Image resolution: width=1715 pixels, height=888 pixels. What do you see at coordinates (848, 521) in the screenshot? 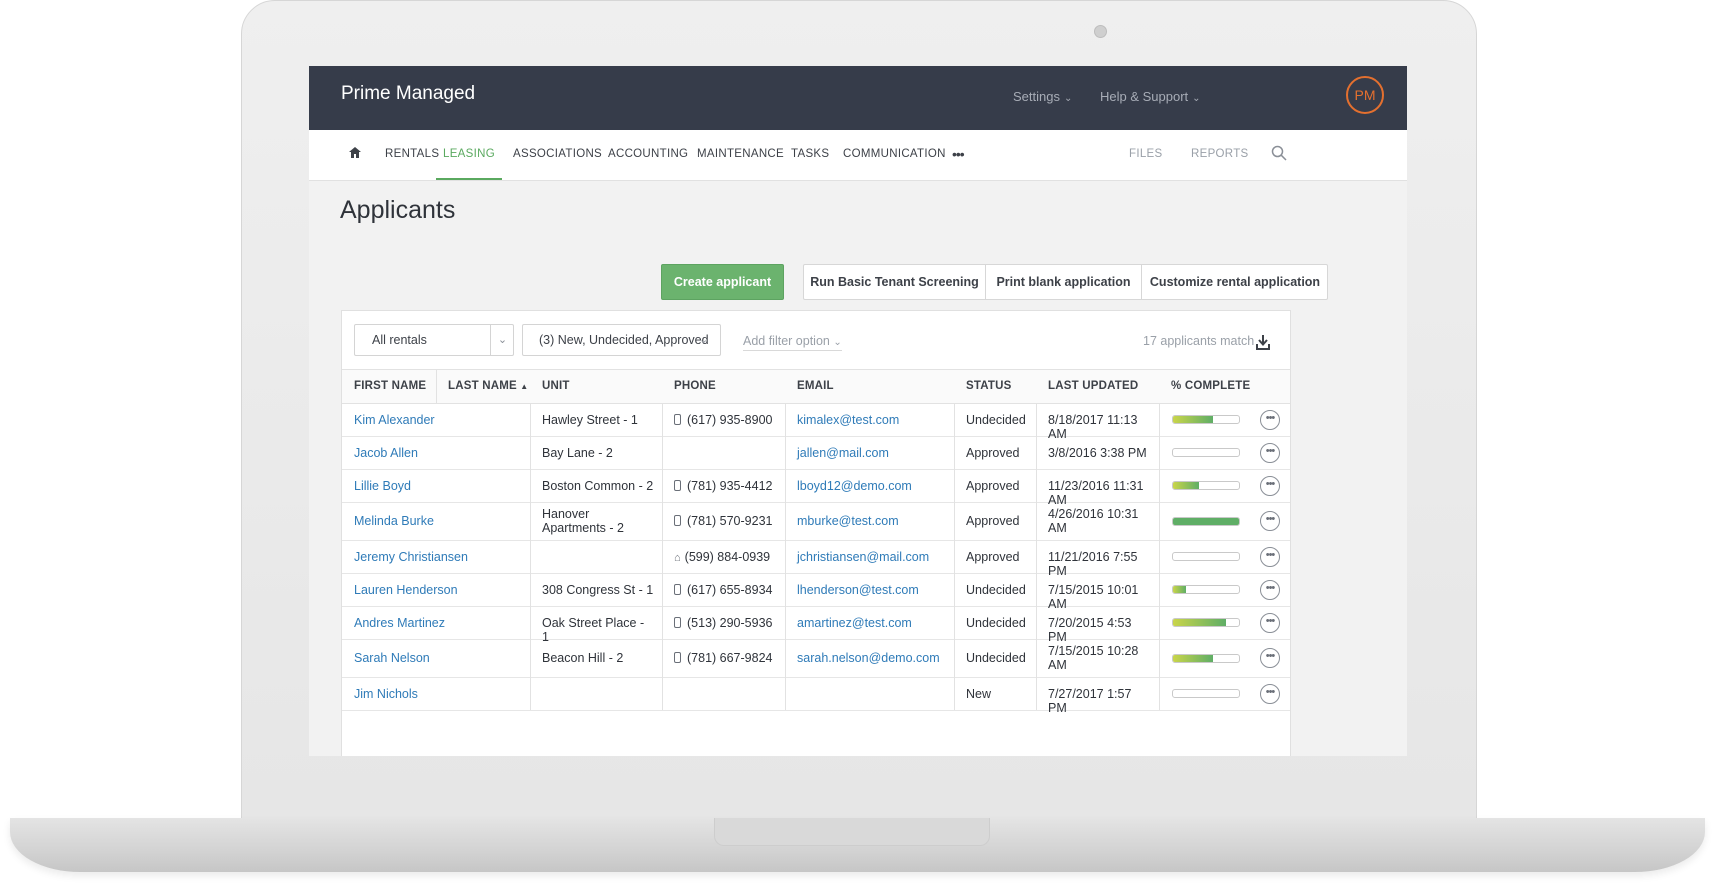
I see `email-link: mburke@test.com` at bounding box center [848, 521].